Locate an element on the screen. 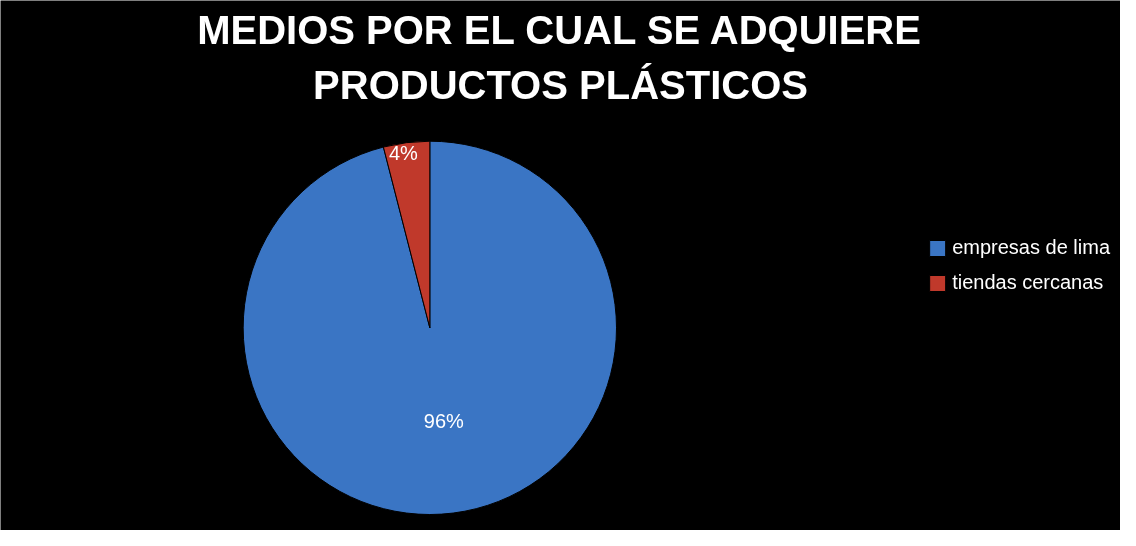 Image resolution: width=1136 pixels, height=546 pixels. data-label: 4% is located at coordinates (403, 153).